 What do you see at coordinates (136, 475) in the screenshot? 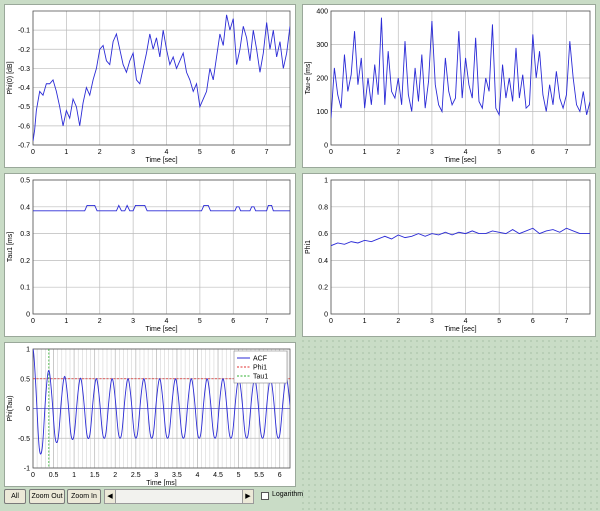
I see `x-tick-label: 2.5` at bounding box center [136, 475].